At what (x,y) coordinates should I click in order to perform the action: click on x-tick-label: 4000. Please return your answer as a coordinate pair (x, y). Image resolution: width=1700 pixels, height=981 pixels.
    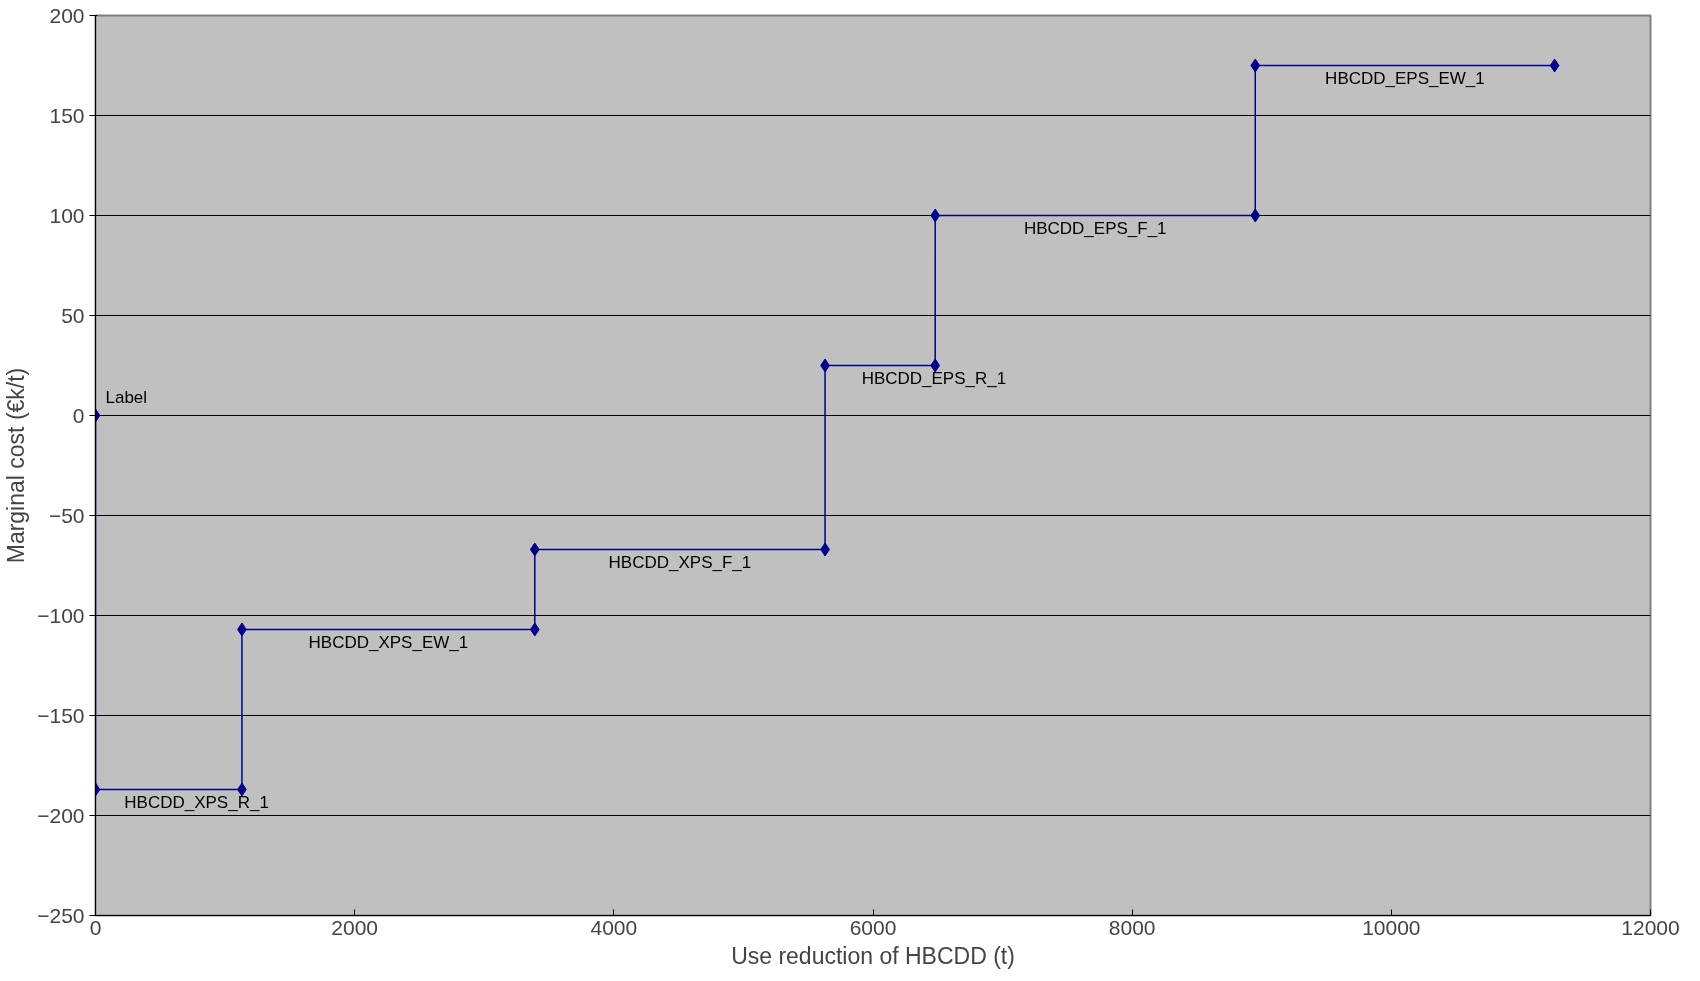
    Looking at the image, I should click on (614, 927).